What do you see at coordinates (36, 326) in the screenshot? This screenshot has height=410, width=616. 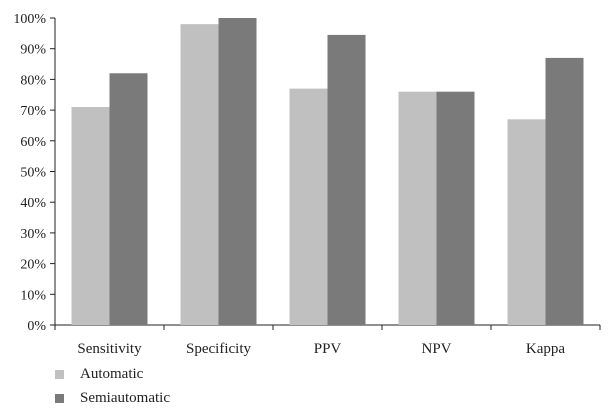 I see `y-tick-label: 0%` at bounding box center [36, 326].